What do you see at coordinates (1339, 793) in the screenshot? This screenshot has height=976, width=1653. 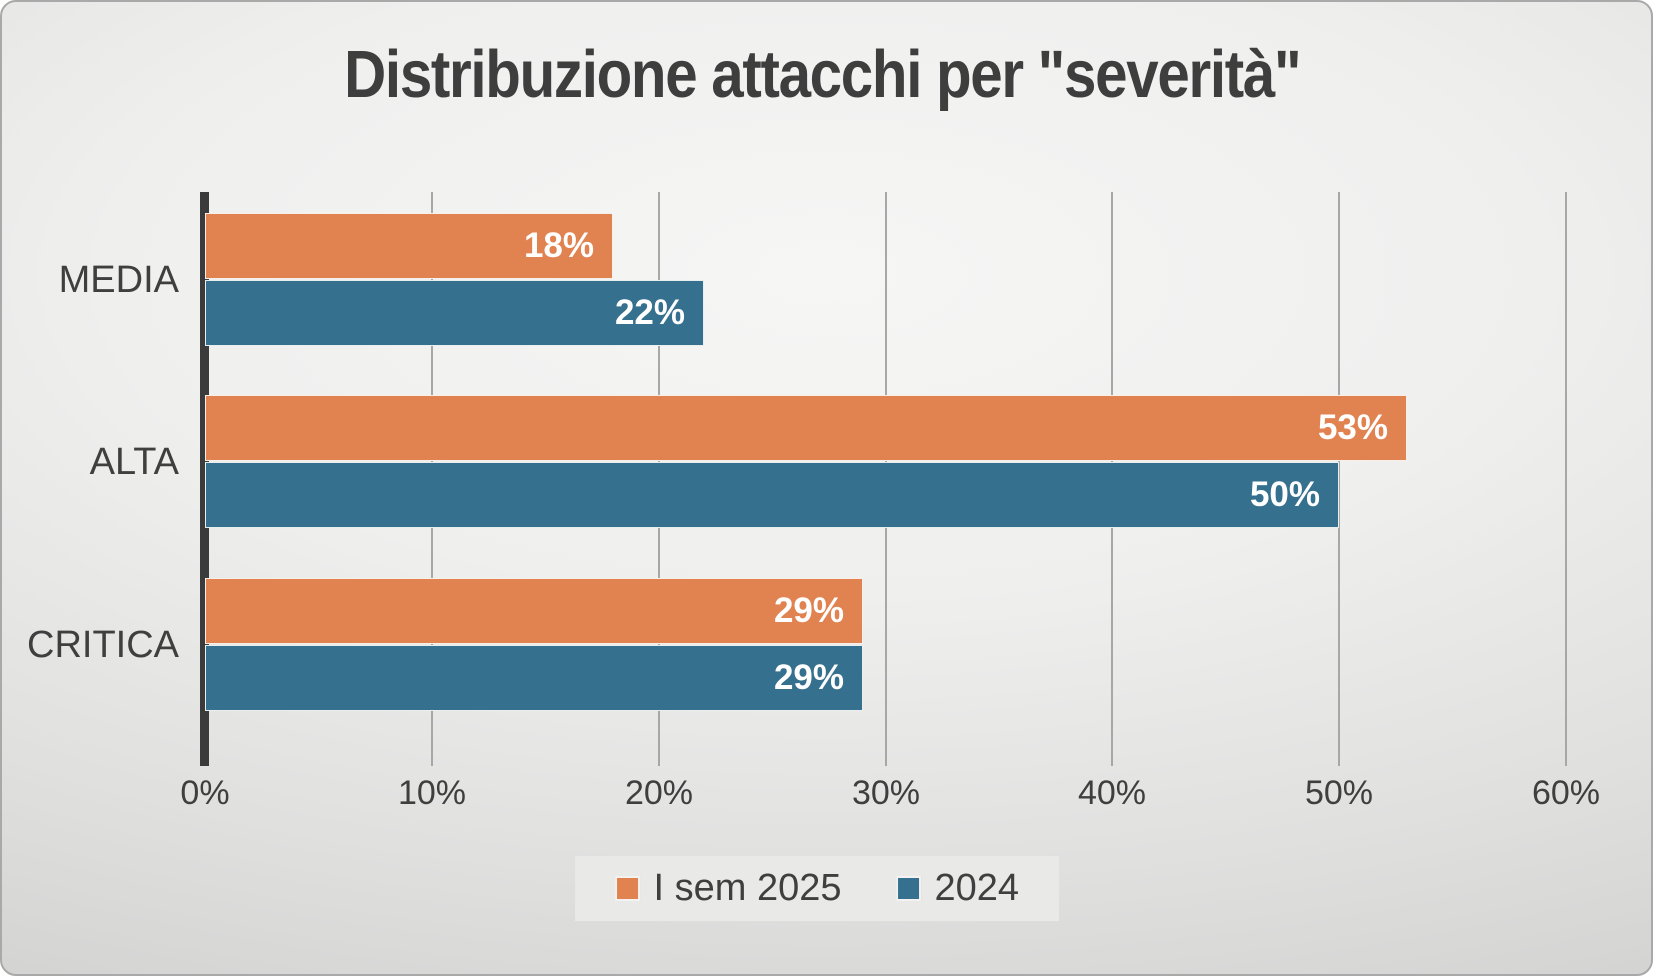 I see `x-axis-tick-label: 50%` at bounding box center [1339, 793].